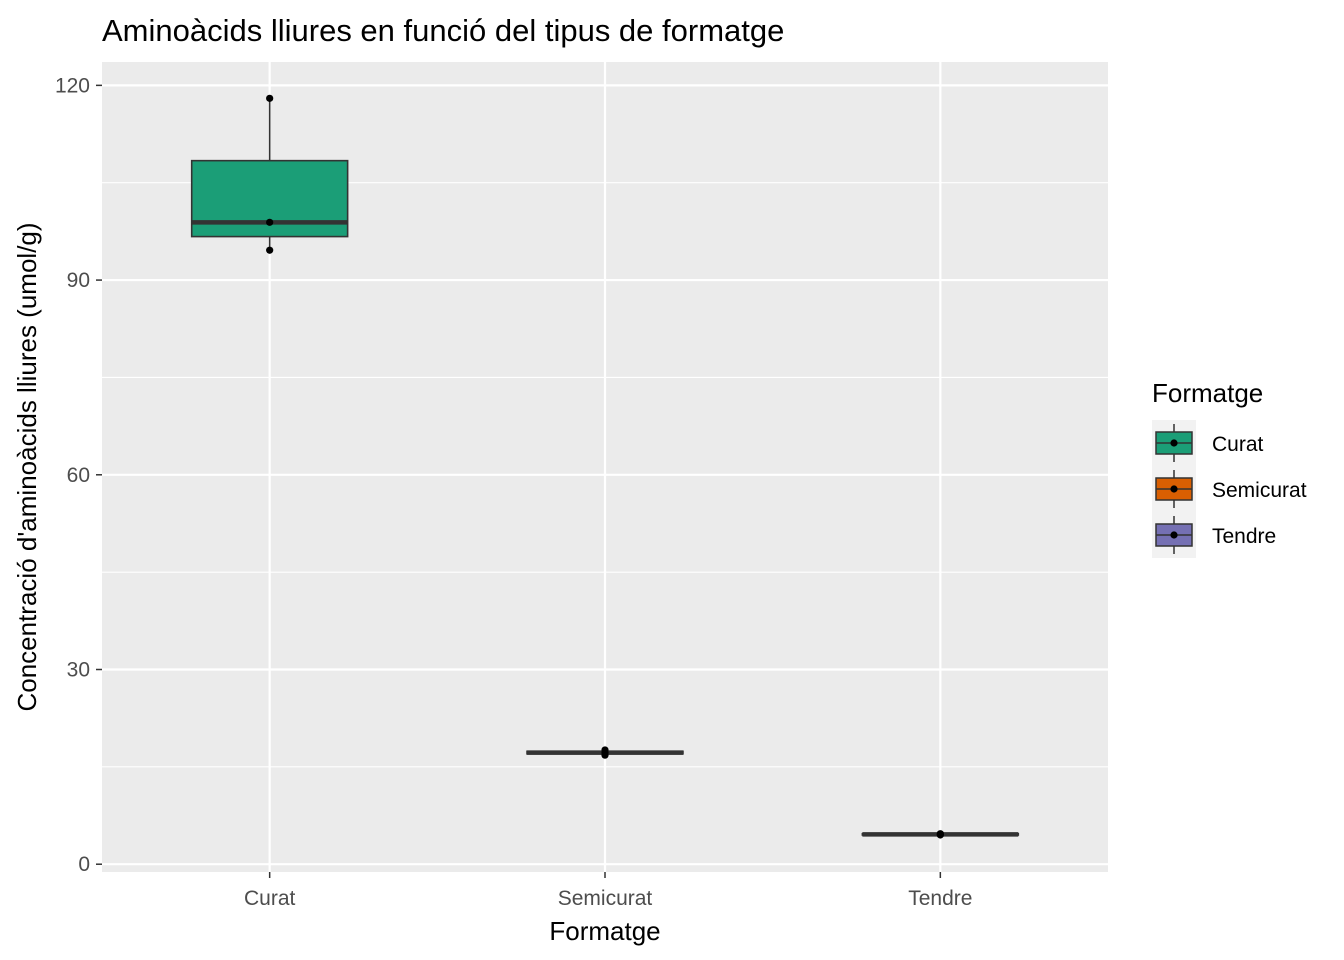 This screenshot has height=960, width=1344. I want to click on x-tick-label: Semicurat, so click(605, 898).